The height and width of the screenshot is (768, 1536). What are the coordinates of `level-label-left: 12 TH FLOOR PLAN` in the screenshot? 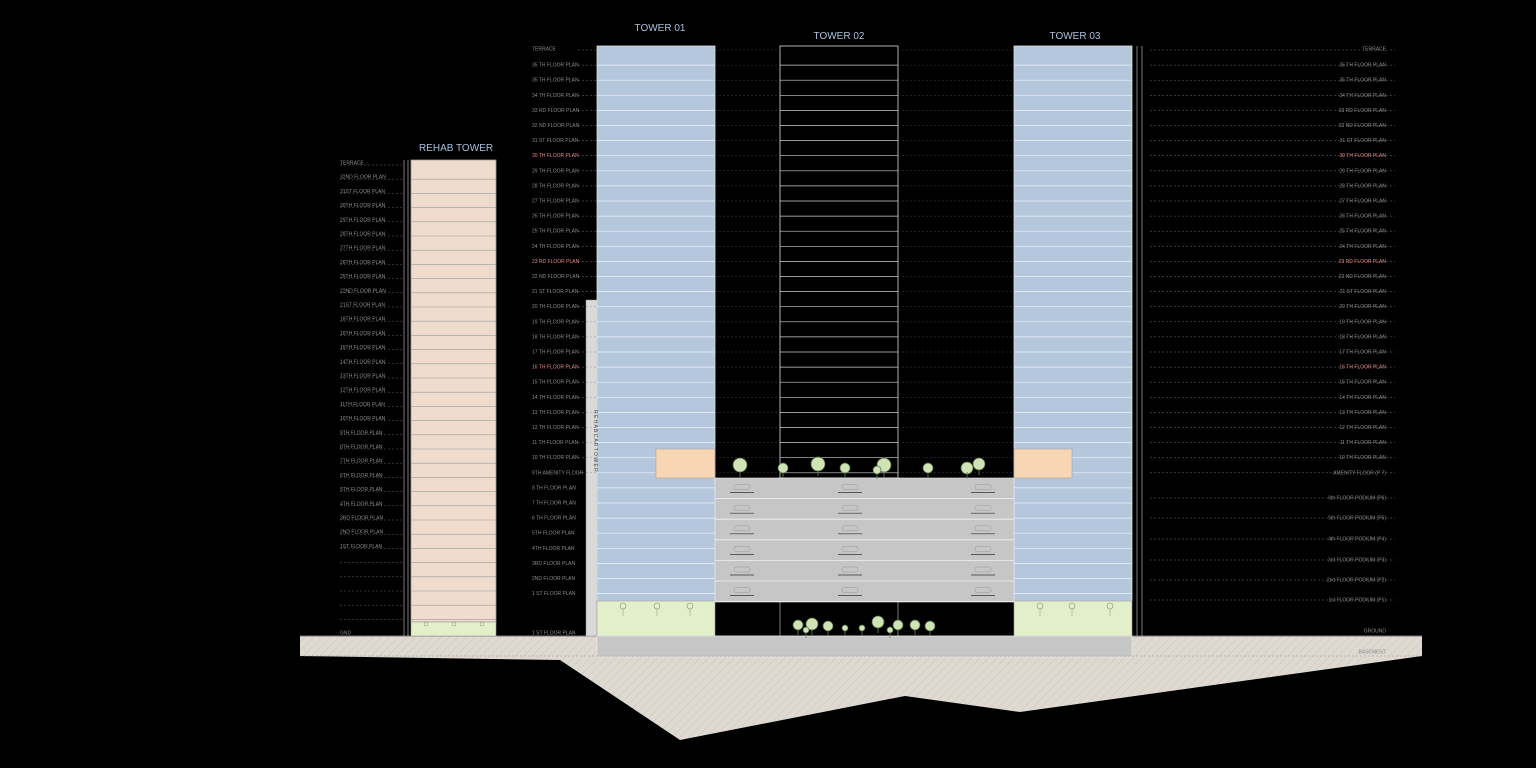 It's located at (555, 428).